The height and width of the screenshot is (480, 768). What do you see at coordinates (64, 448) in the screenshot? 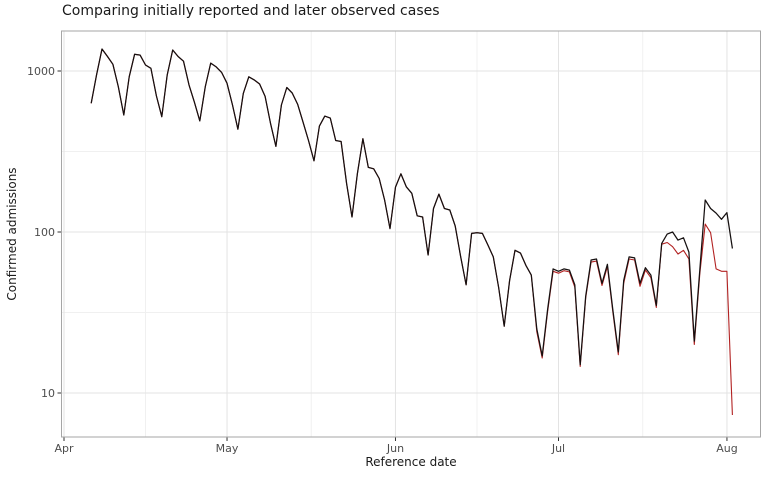
I see `x-tick-label: Apr` at bounding box center [64, 448].